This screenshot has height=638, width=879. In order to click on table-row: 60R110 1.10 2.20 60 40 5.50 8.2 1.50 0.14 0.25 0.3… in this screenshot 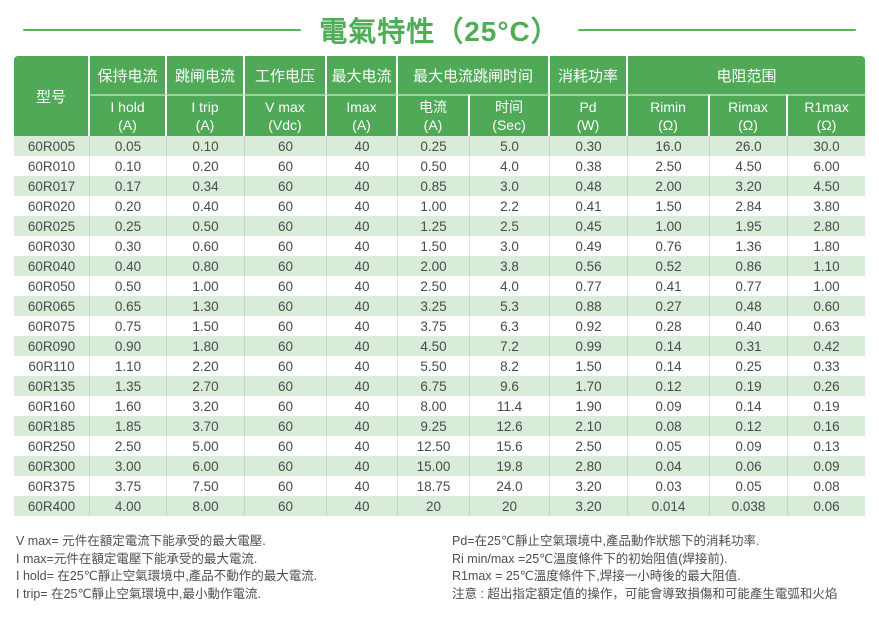, I will do `click(440, 366)`.